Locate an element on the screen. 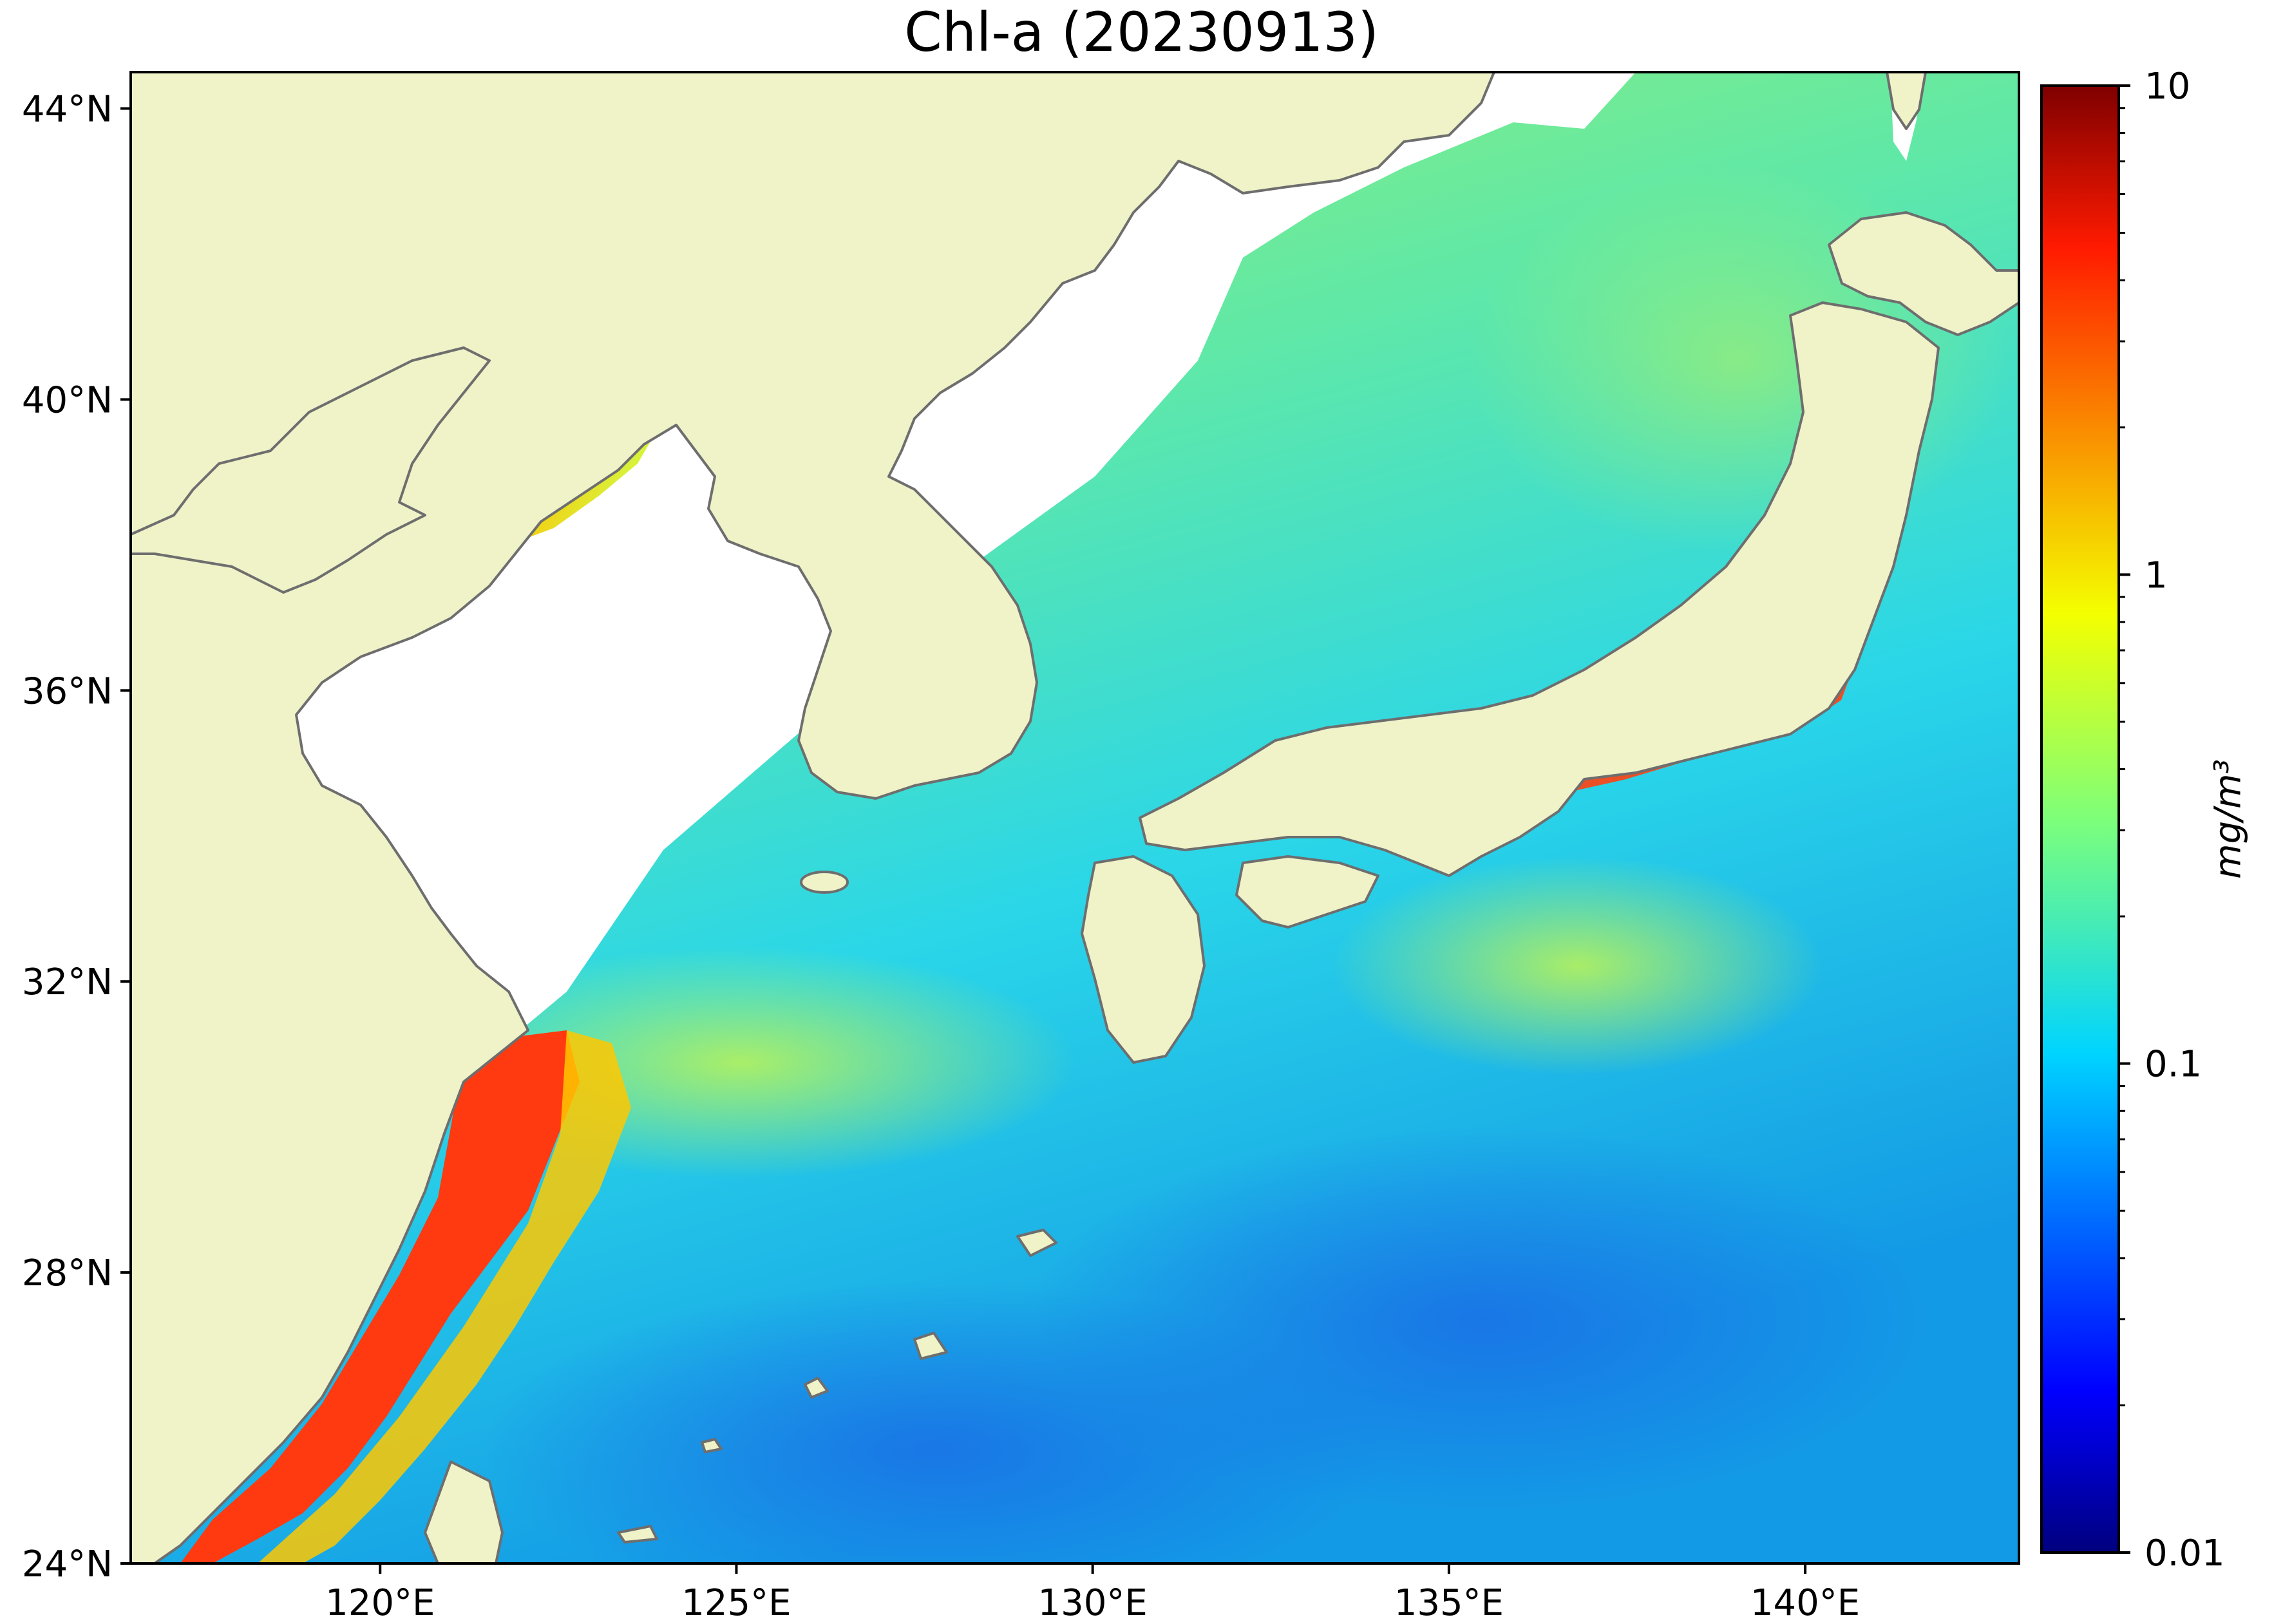 The height and width of the screenshot is (1624, 2283). colorbar-label: mg/m³ is located at coordinates (2228, 819).